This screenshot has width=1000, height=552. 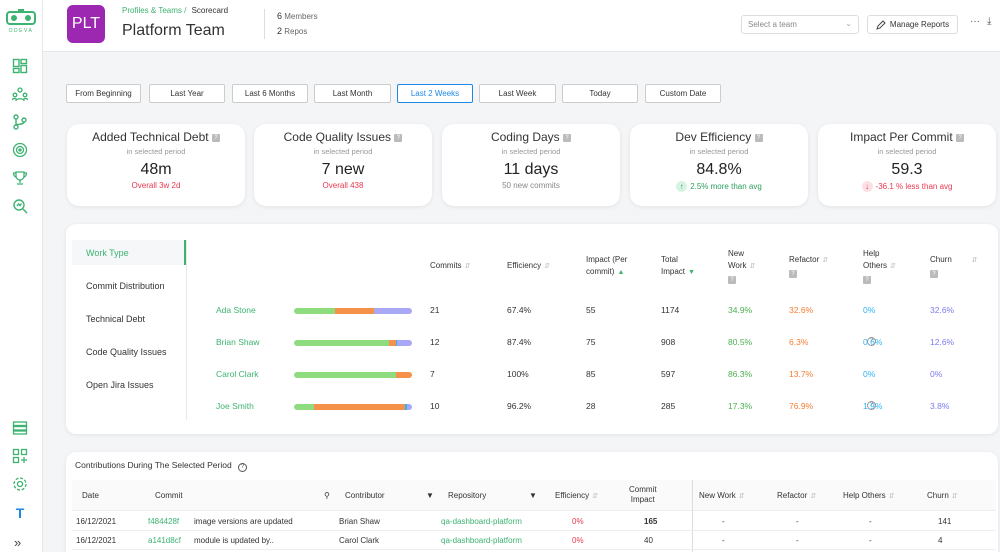 I want to click on brand-logo: ODEVA, so click(x=21, y=21).